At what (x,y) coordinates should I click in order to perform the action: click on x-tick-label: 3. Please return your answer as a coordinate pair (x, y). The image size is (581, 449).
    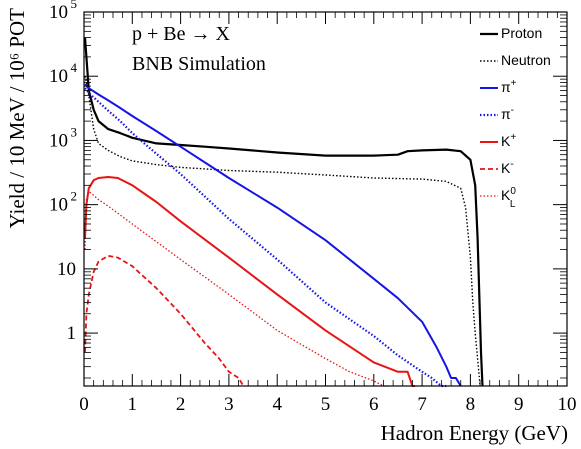
    Looking at the image, I should click on (229, 404).